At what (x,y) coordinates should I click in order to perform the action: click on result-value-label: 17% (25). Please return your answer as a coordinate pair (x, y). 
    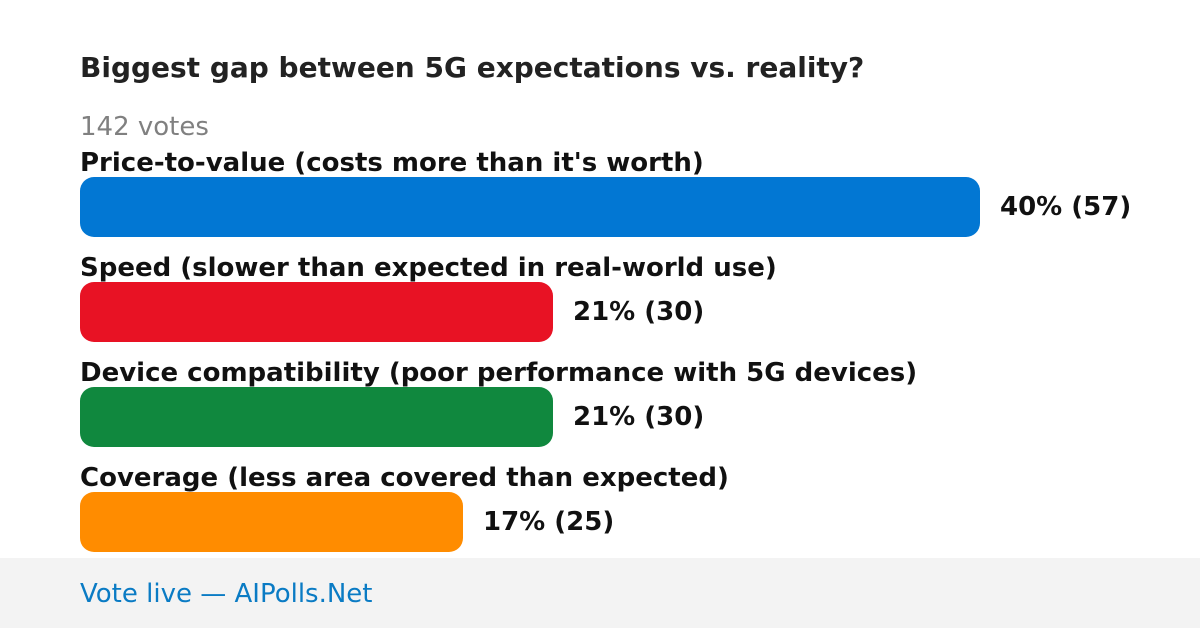
    Looking at the image, I should click on (549, 522).